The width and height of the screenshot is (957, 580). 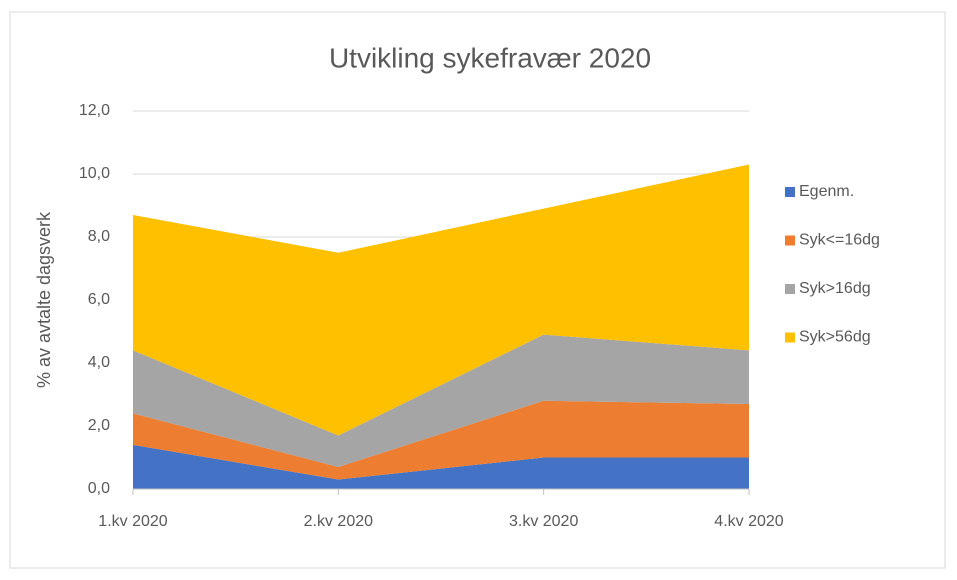 What do you see at coordinates (94, 173) in the screenshot?
I see `y-tick-label: 10,0` at bounding box center [94, 173].